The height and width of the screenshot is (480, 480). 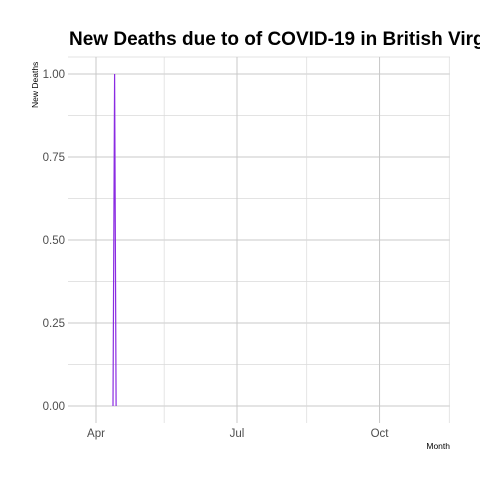 I want to click on series-layer, so click(x=114, y=240).